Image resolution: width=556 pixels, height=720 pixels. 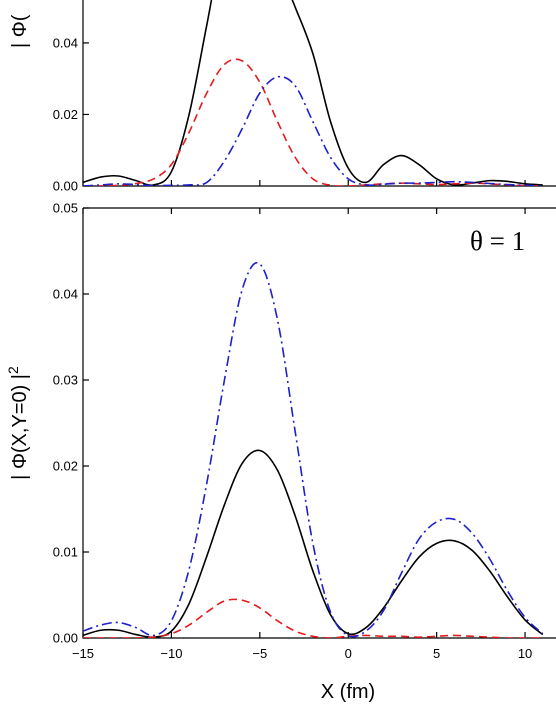 What do you see at coordinates (171, 653) in the screenshot?
I see `x-tick-label: −10` at bounding box center [171, 653].